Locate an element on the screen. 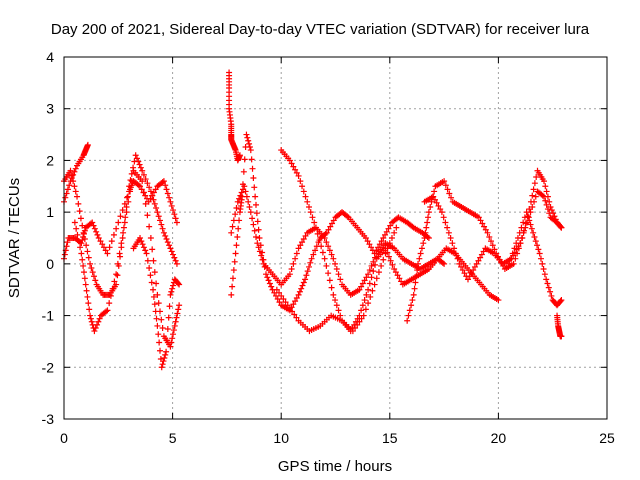 This screenshot has width=640, height=480. x-tick-label: 5 is located at coordinates (173, 438).